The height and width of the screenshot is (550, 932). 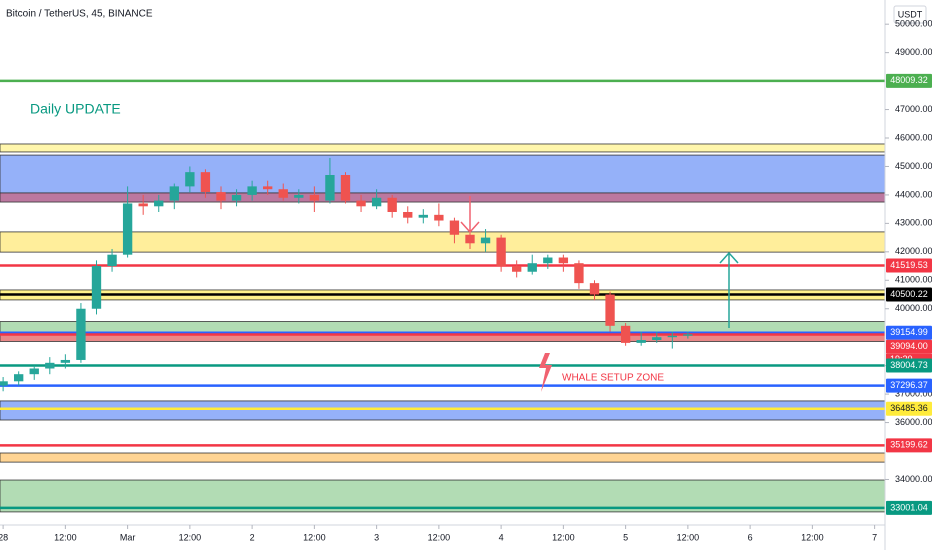 What do you see at coordinates (913, 393) in the screenshot?
I see `y-tick-label: 37000.00` at bounding box center [913, 393].